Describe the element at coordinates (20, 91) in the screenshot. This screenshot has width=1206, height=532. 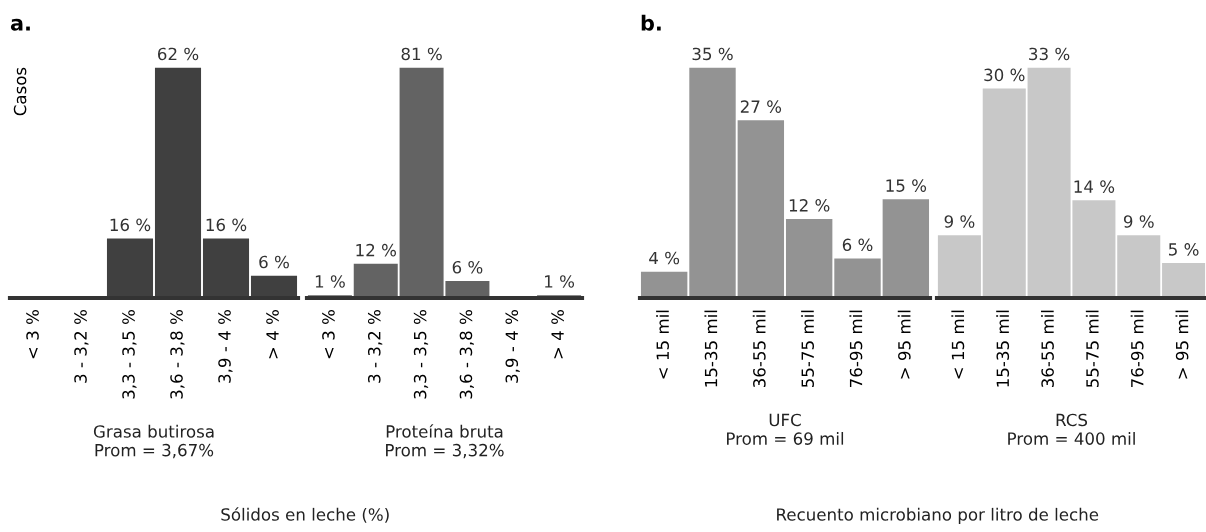
I see `y-axis-title: Casos` at that location.